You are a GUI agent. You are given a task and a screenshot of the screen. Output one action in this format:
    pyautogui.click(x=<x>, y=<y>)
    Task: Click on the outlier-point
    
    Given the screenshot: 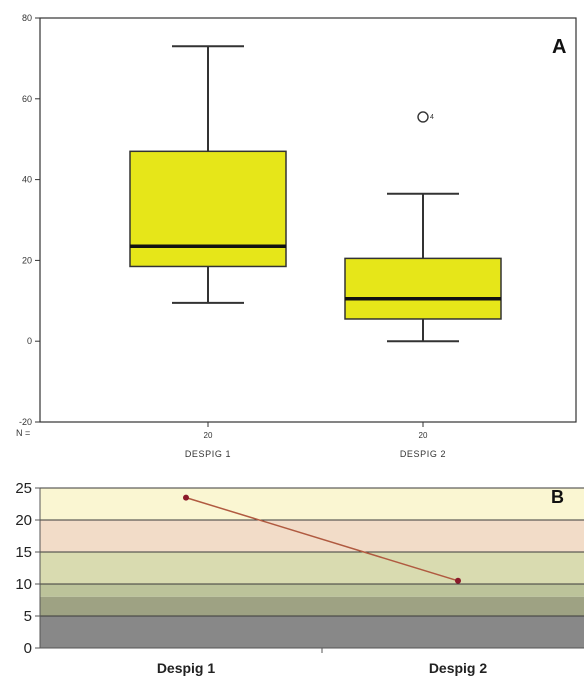 What is the action you would take?
    pyautogui.click(x=423, y=117)
    